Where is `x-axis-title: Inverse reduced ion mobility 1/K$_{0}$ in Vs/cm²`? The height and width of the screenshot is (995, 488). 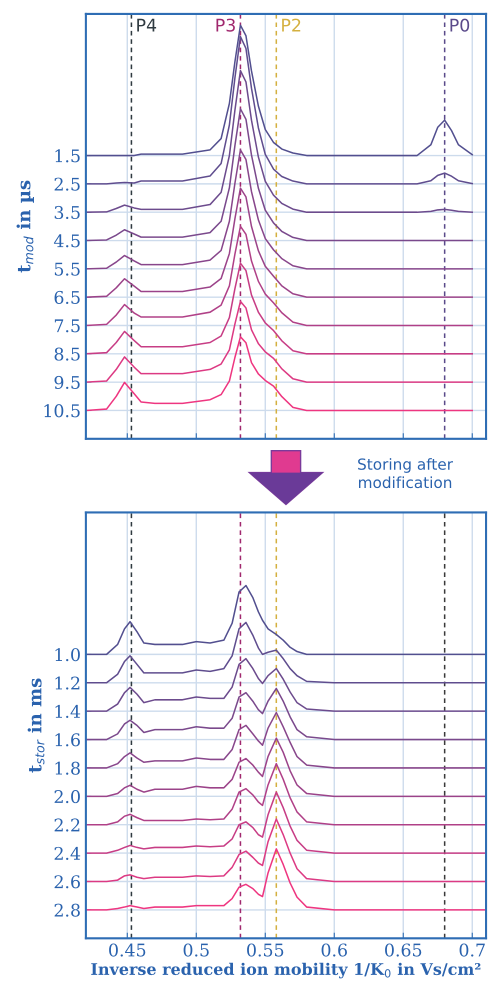
x-axis-title: Inverse reduced ion mobility 1/K$_{0}$ in Vs/cm² is located at coordinates (285, 970).